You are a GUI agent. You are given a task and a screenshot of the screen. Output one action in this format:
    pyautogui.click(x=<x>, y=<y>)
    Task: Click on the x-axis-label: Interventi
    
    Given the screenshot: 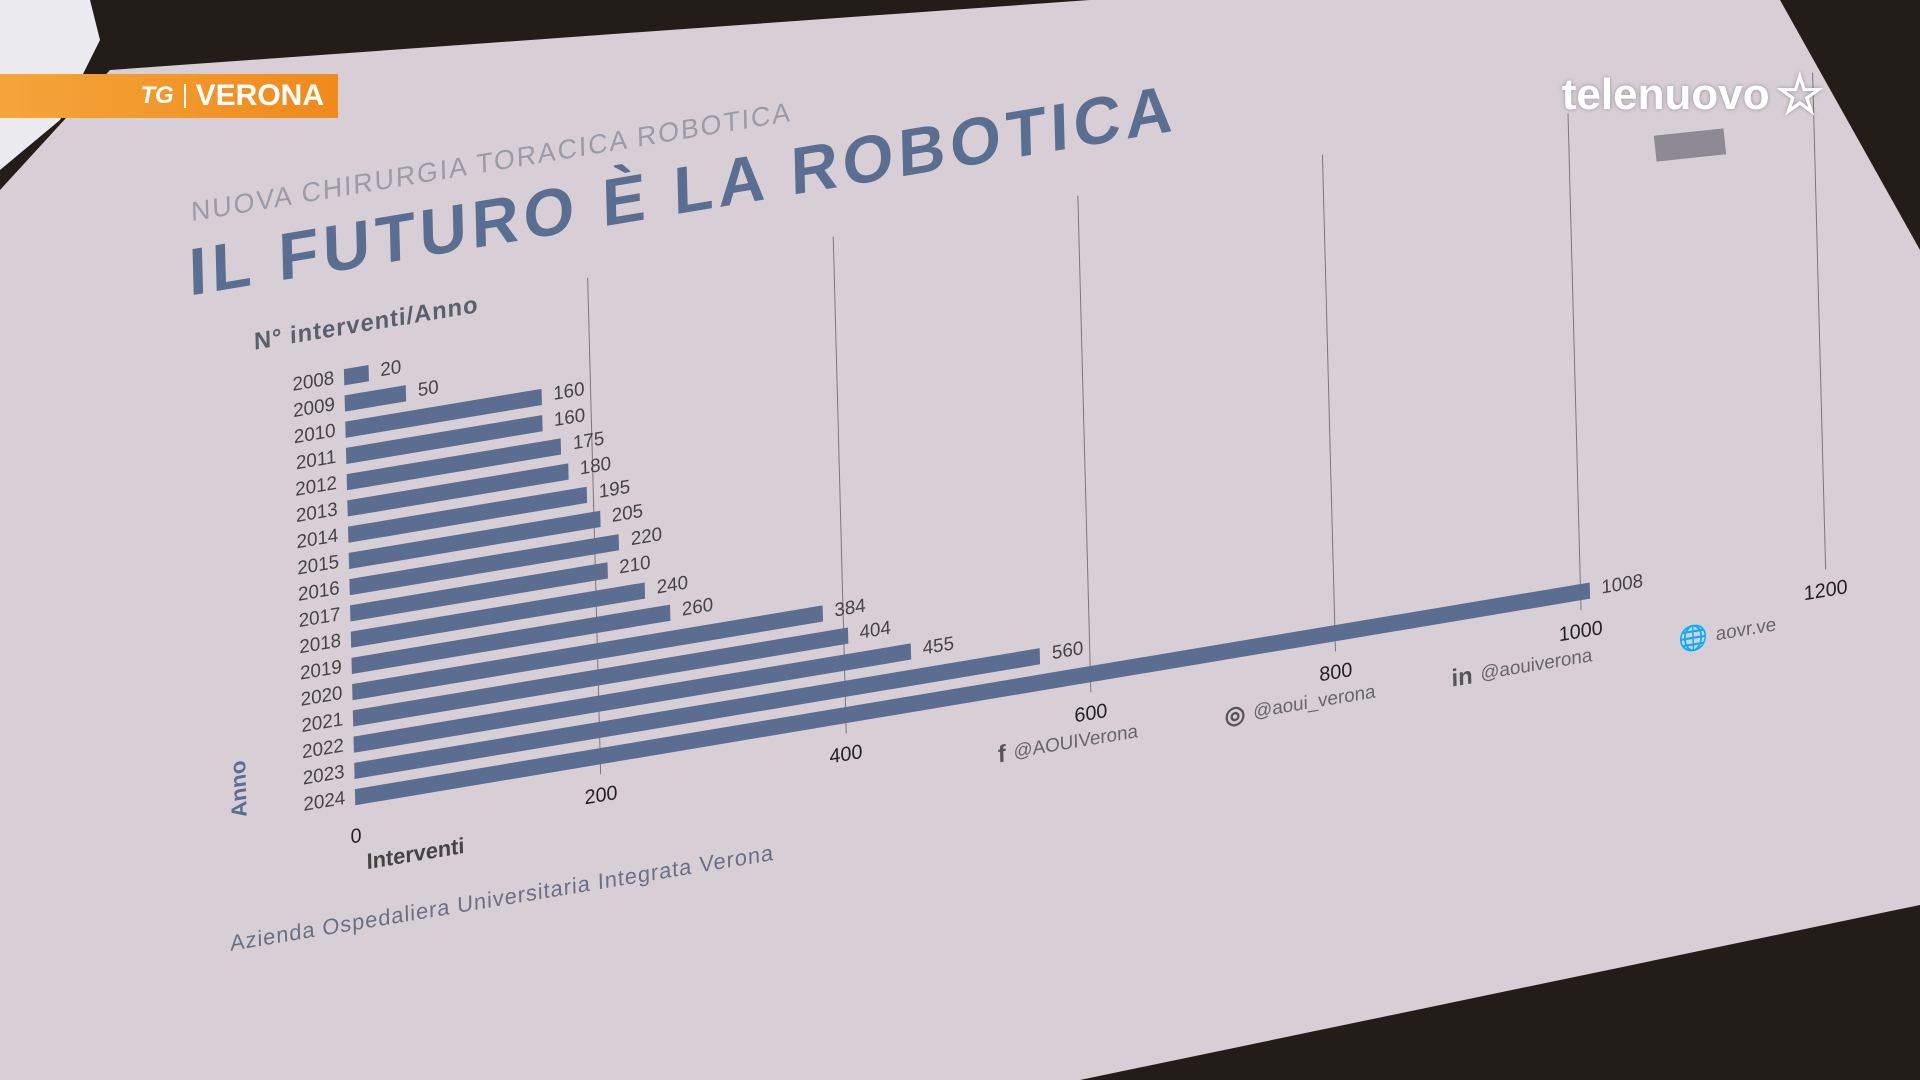 What is the action you would take?
    pyautogui.click(x=415, y=853)
    